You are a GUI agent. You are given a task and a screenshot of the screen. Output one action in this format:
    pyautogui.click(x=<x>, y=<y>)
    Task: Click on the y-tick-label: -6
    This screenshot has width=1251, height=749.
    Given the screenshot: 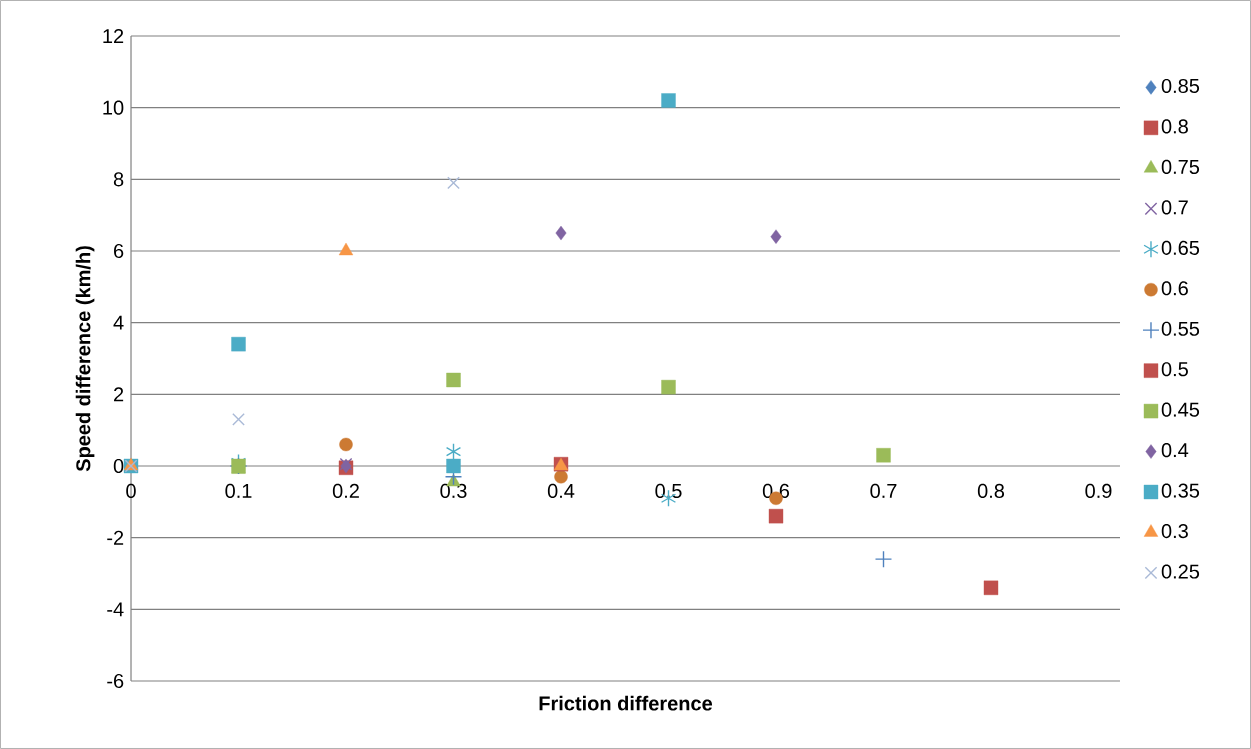 What is the action you would take?
    pyautogui.click(x=115, y=681)
    